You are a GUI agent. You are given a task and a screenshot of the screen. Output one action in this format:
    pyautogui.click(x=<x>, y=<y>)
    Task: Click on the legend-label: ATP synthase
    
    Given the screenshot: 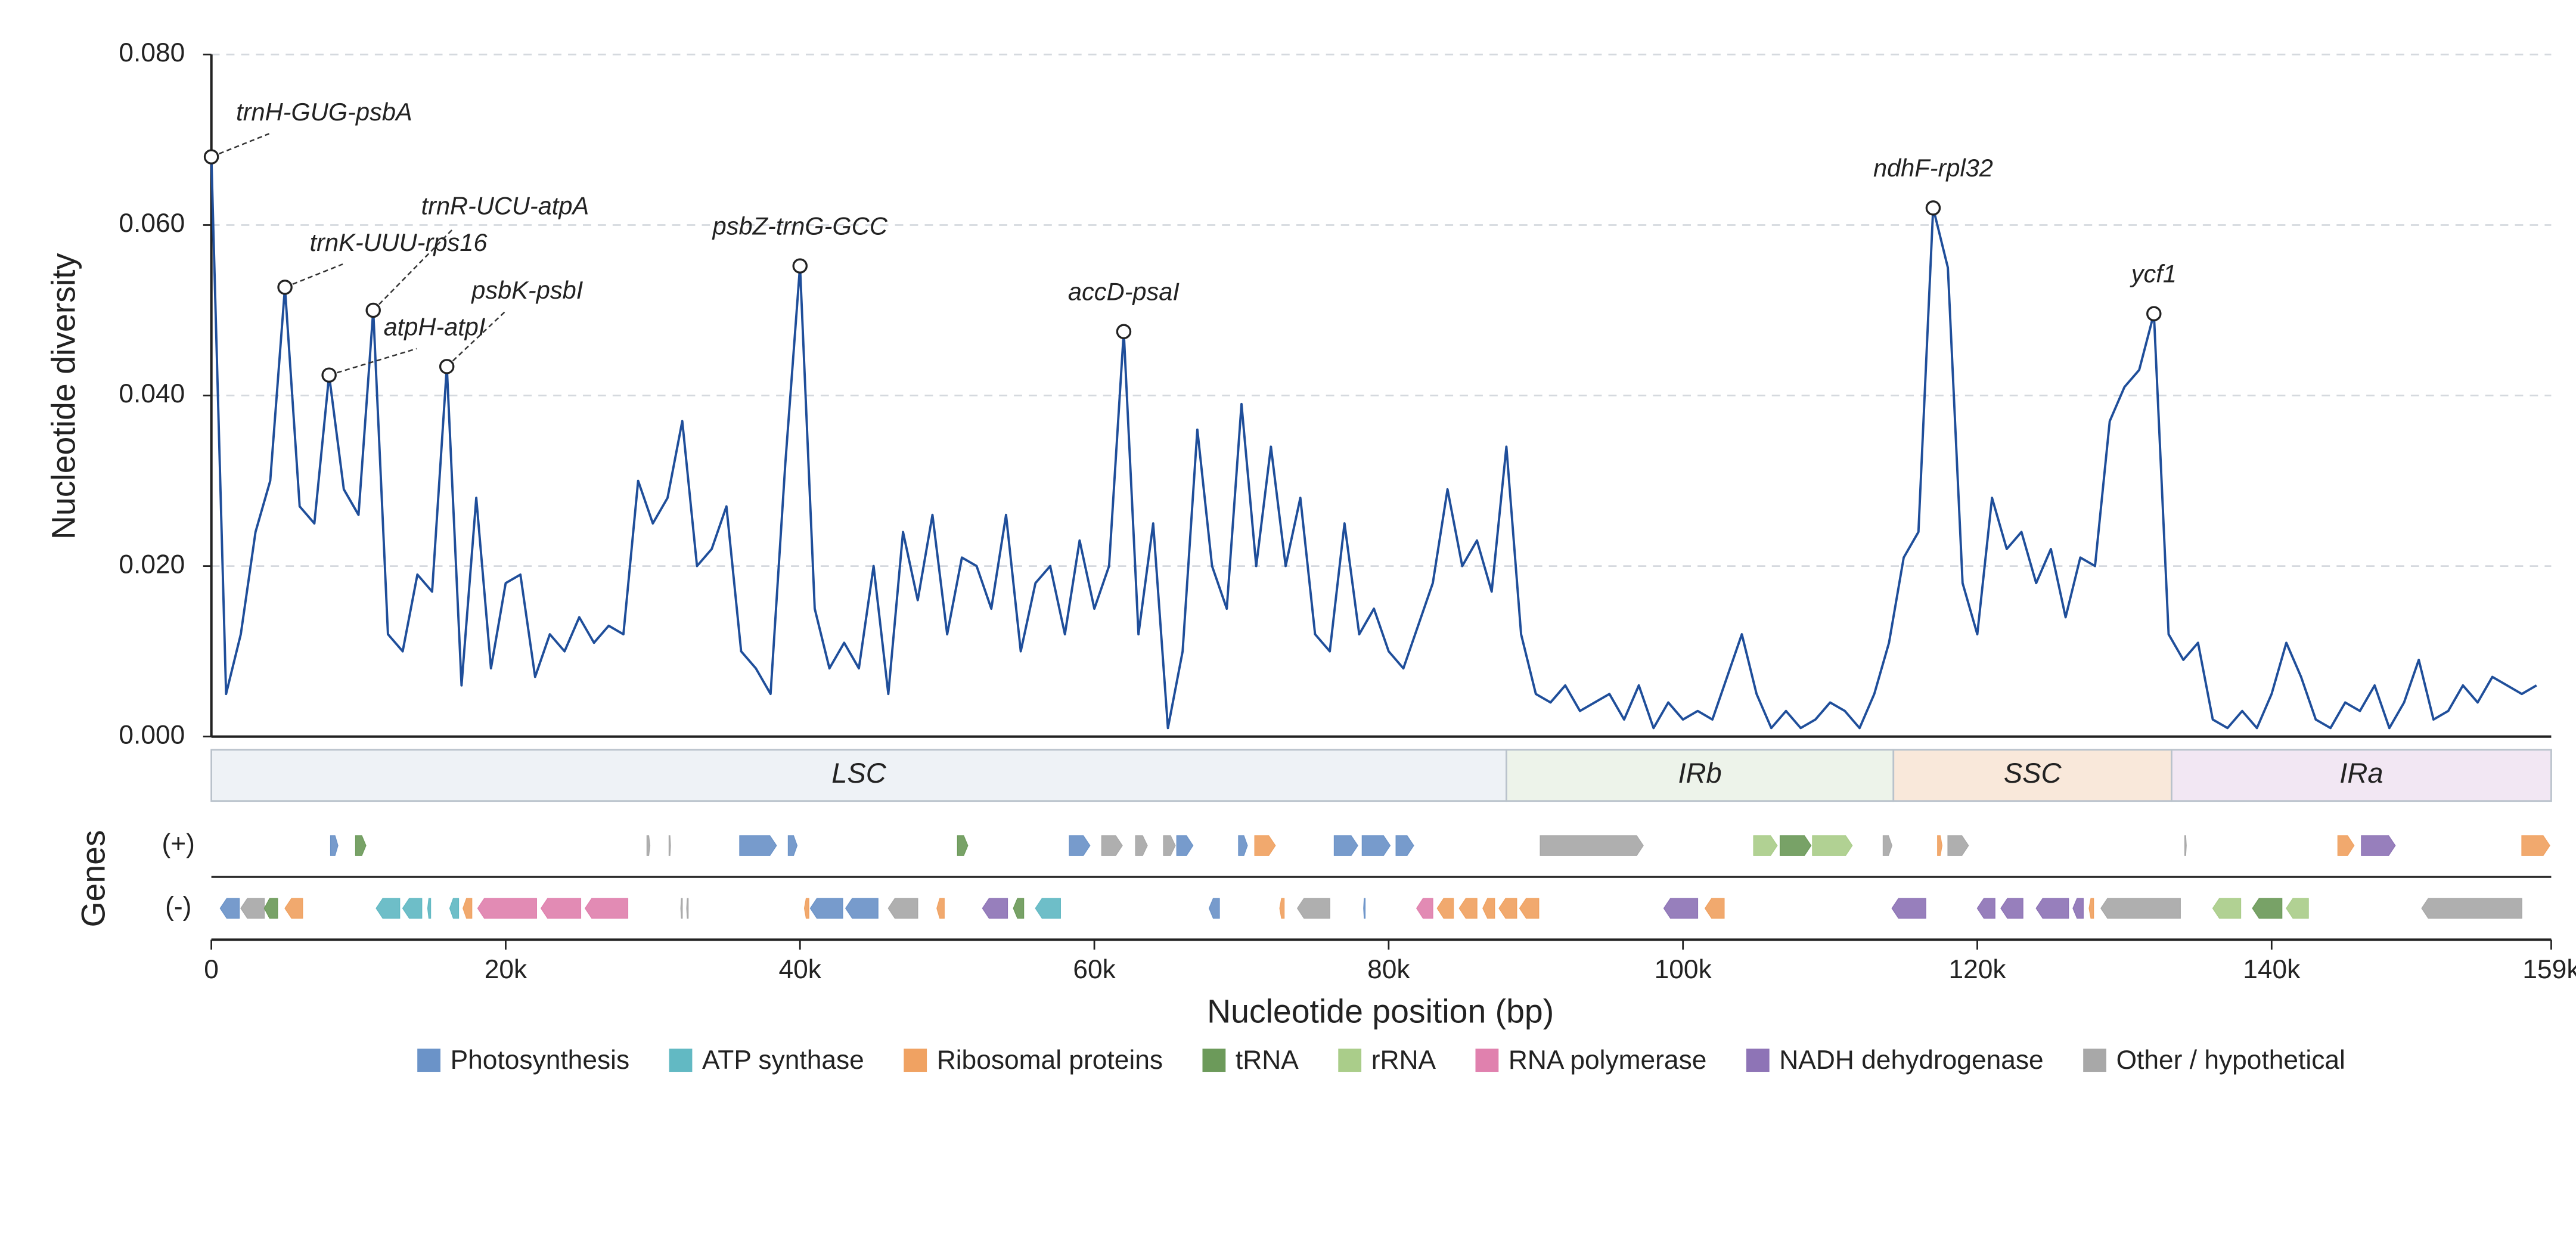 What is the action you would take?
    pyautogui.click(x=783, y=1060)
    